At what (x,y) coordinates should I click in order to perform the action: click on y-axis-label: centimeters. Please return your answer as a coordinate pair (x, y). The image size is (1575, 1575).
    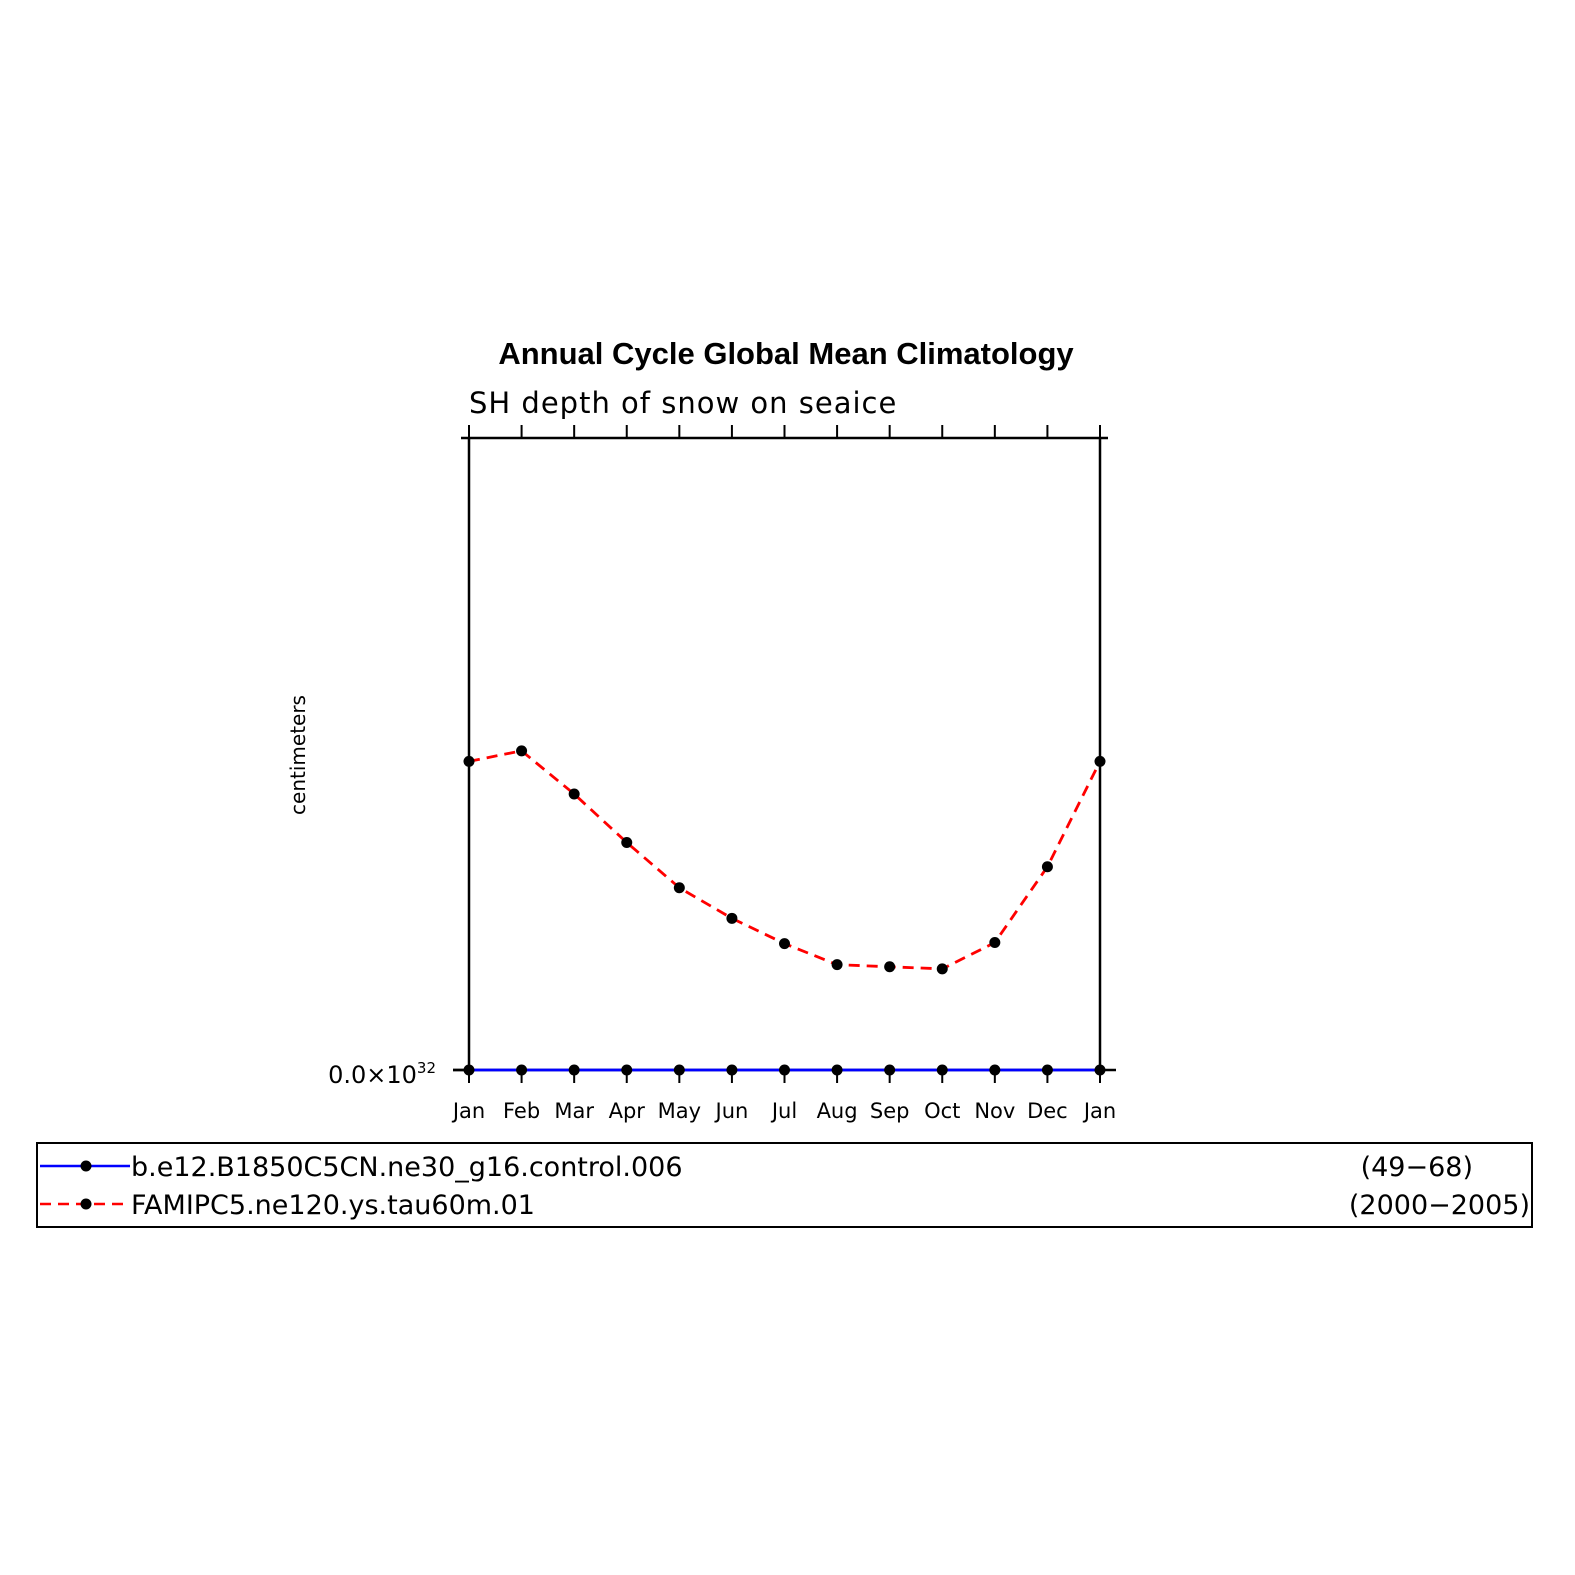
    Looking at the image, I should click on (298, 755).